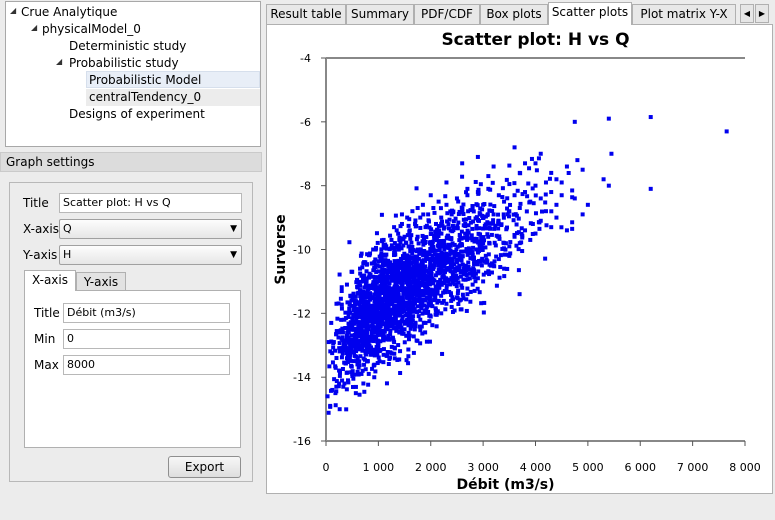 The height and width of the screenshot is (520, 775). What do you see at coordinates (762, 13) in the screenshot?
I see `tab-scroll-right-icon: ▶` at bounding box center [762, 13].